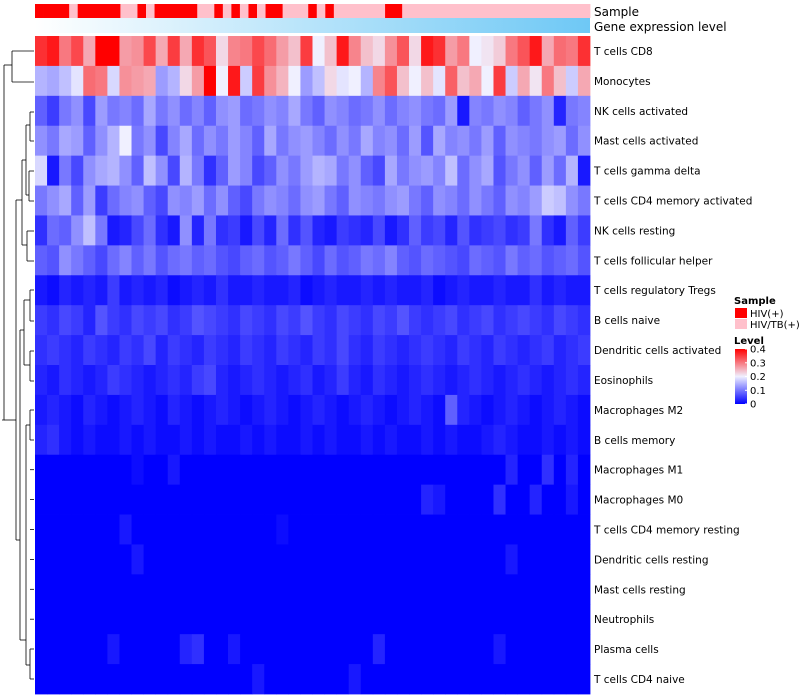 The image size is (800, 700). I want to click on legend-level-title: Level, so click(749, 341).